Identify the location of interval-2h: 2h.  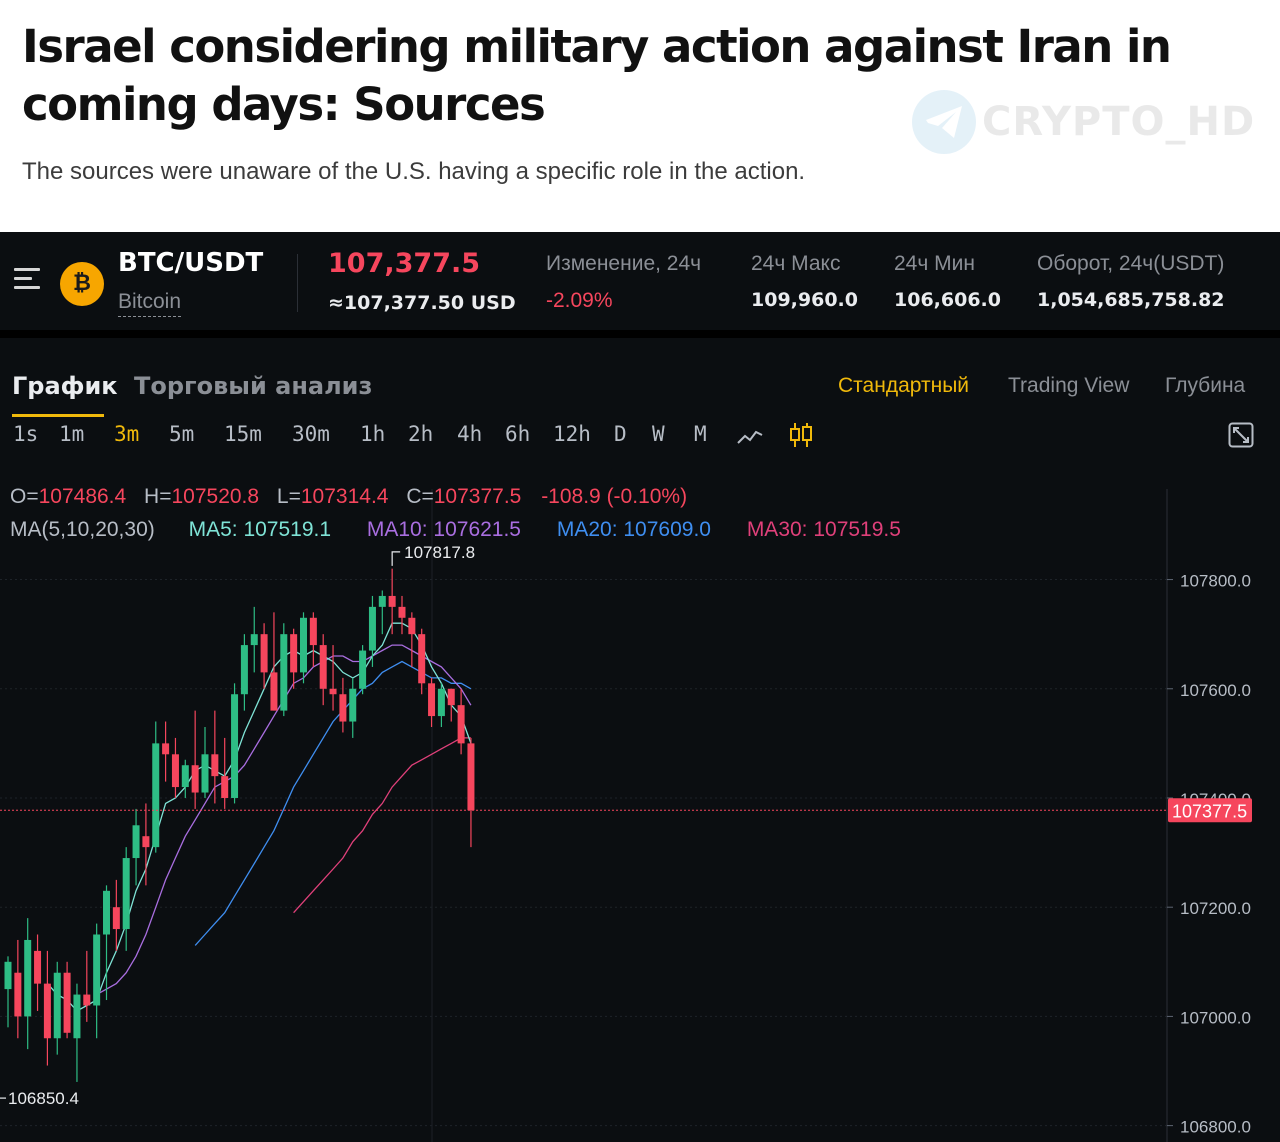
(421, 434).